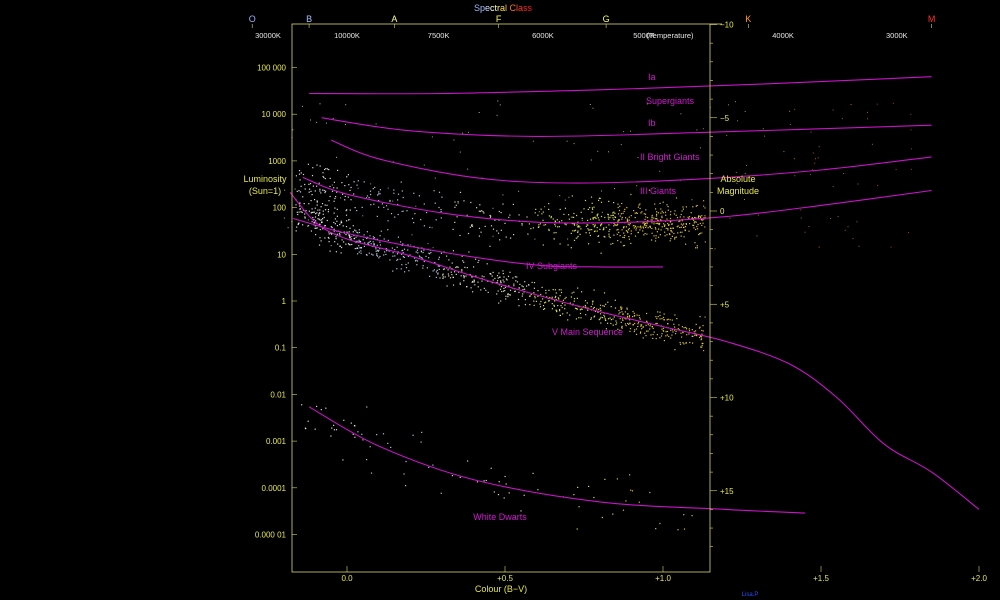  I want to click on luminosity-tick-label: 0.001, so click(276, 441).